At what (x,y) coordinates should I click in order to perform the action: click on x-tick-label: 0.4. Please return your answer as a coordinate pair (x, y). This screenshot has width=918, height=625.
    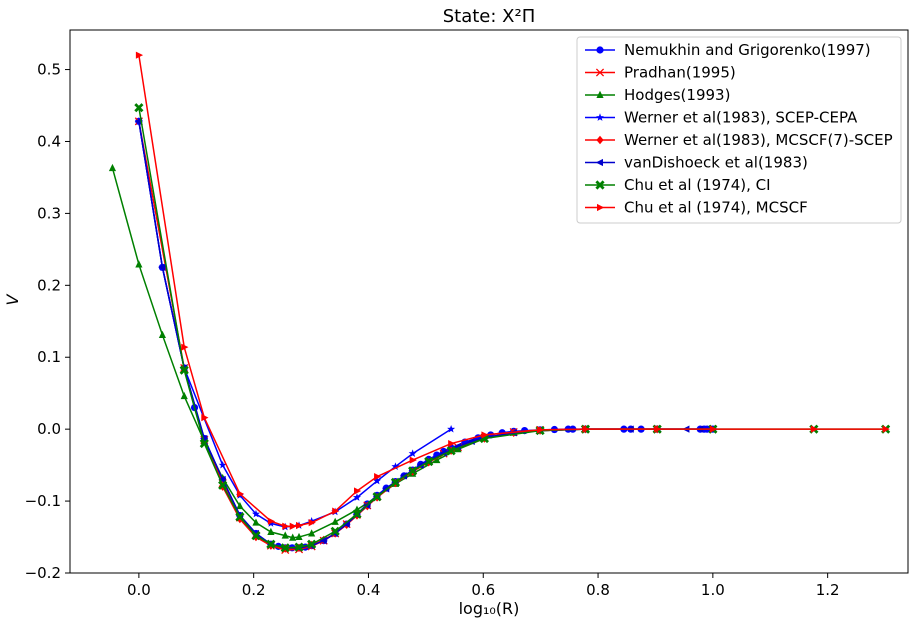
    Looking at the image, I should click on (369, 590).